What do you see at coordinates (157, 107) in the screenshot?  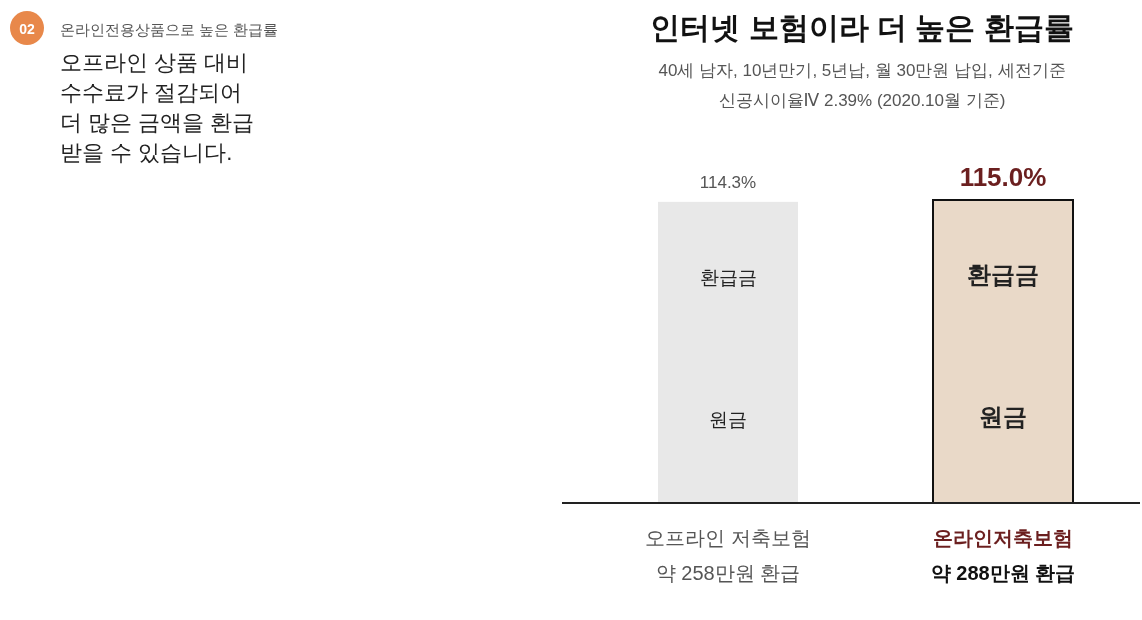 I see `text: 오프라인 상품 대비 수수료가 절감되어 더 많은 금액을 환급 받을 수 있습니다.` at bounding box center [157, 107].